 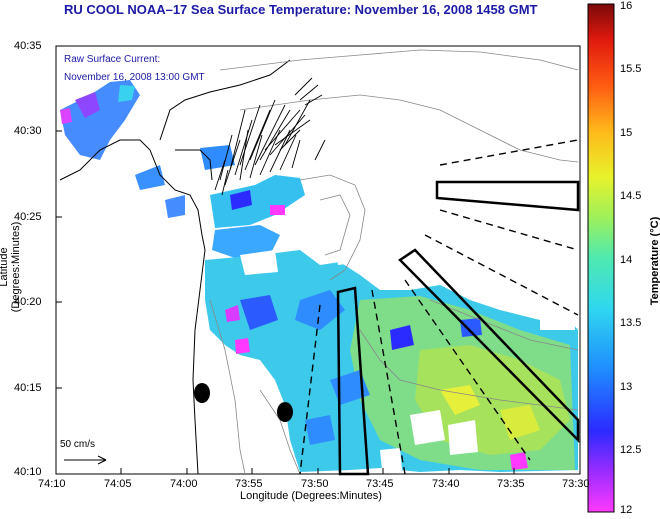 What do you see at coordinates (626, 6) in the screenshot?
I see `colorbar-tick: 16` at bounding box center [626, 6].